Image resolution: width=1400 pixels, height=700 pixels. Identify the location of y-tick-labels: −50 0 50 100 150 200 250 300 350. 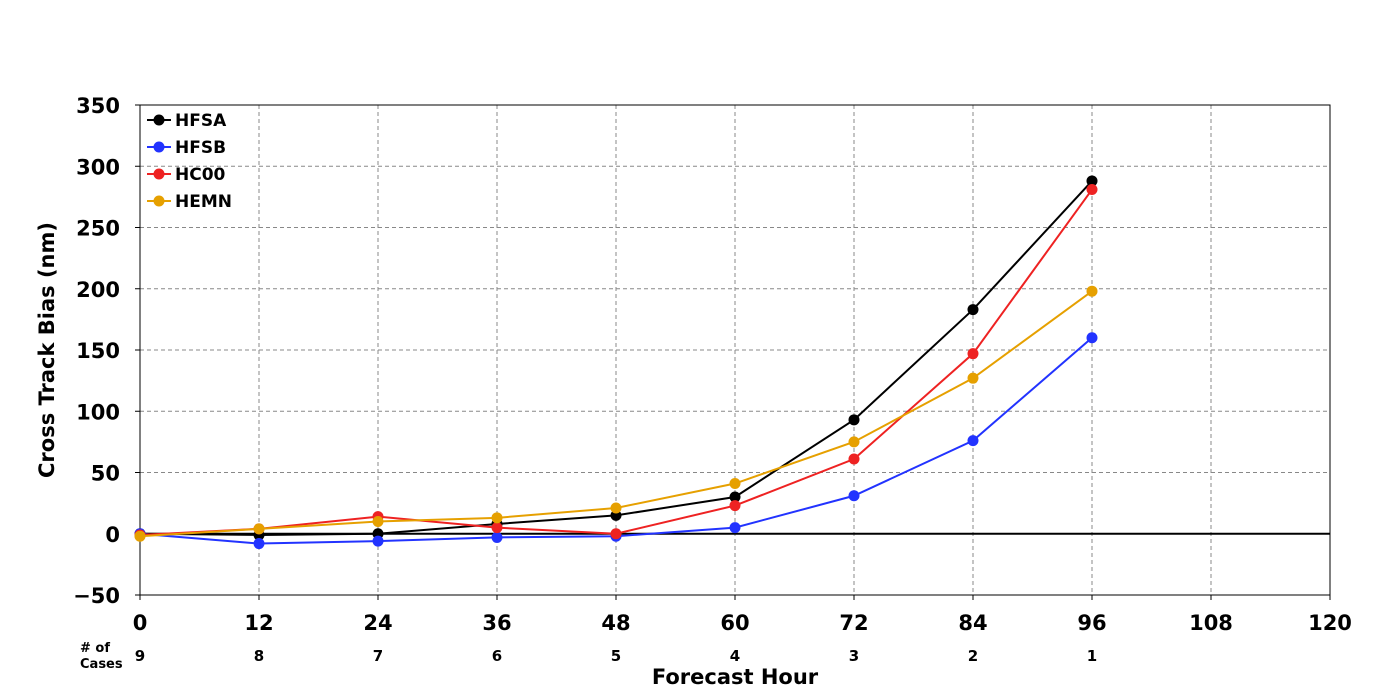
(106, 351).